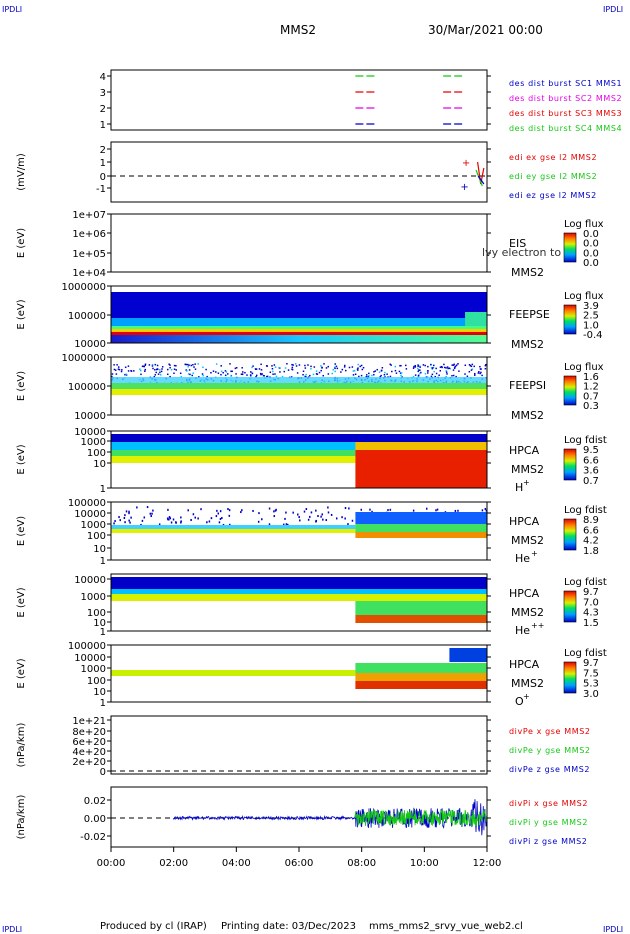  I want to click on y-tick-label: 10000, so click(90, 344).